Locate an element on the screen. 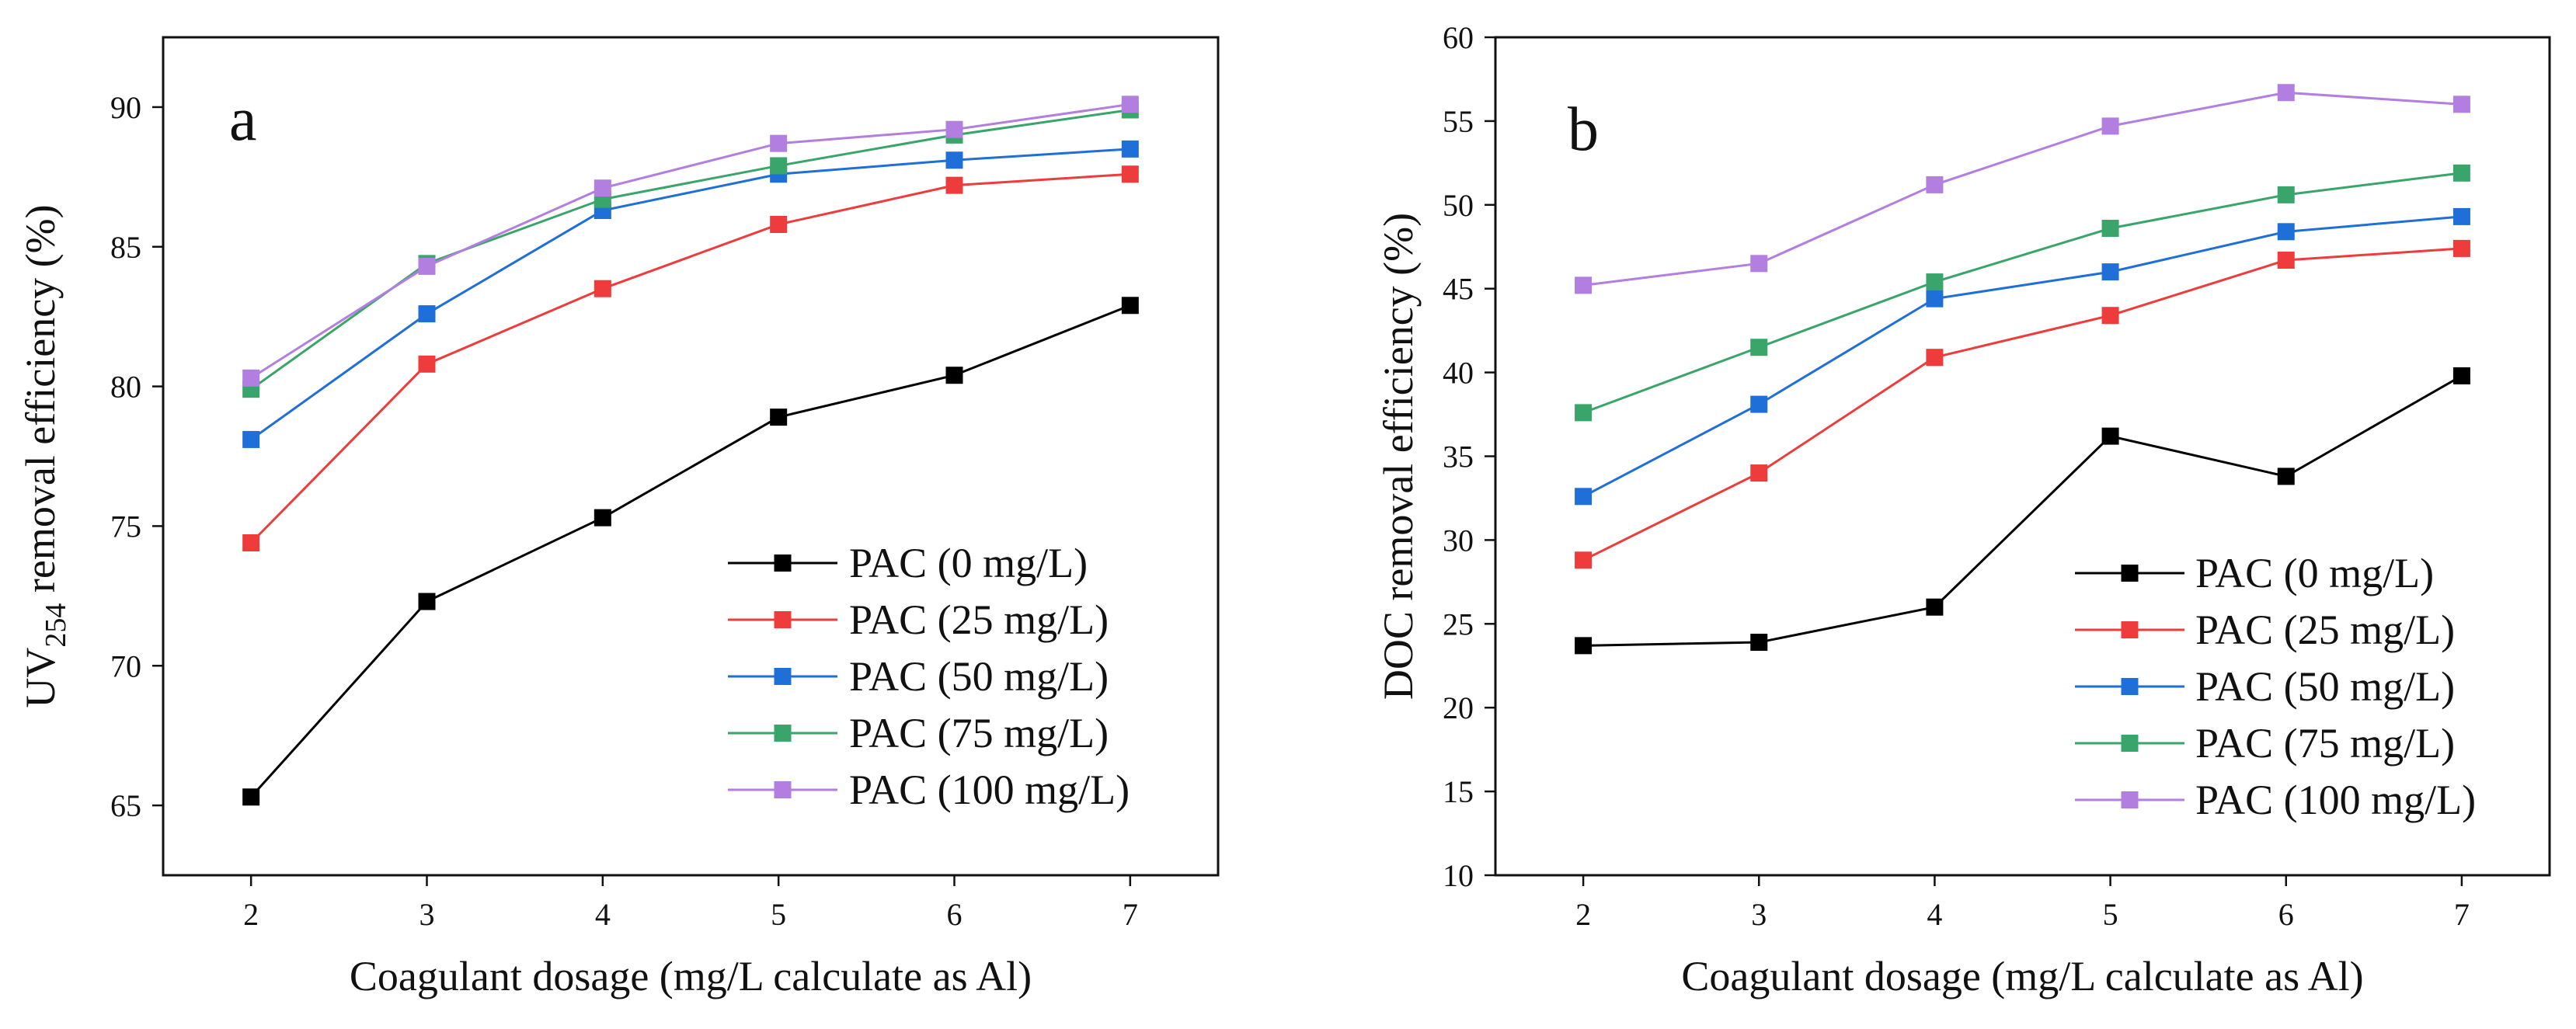  x-tick-label: 5 is located at coordinates (778, 914).